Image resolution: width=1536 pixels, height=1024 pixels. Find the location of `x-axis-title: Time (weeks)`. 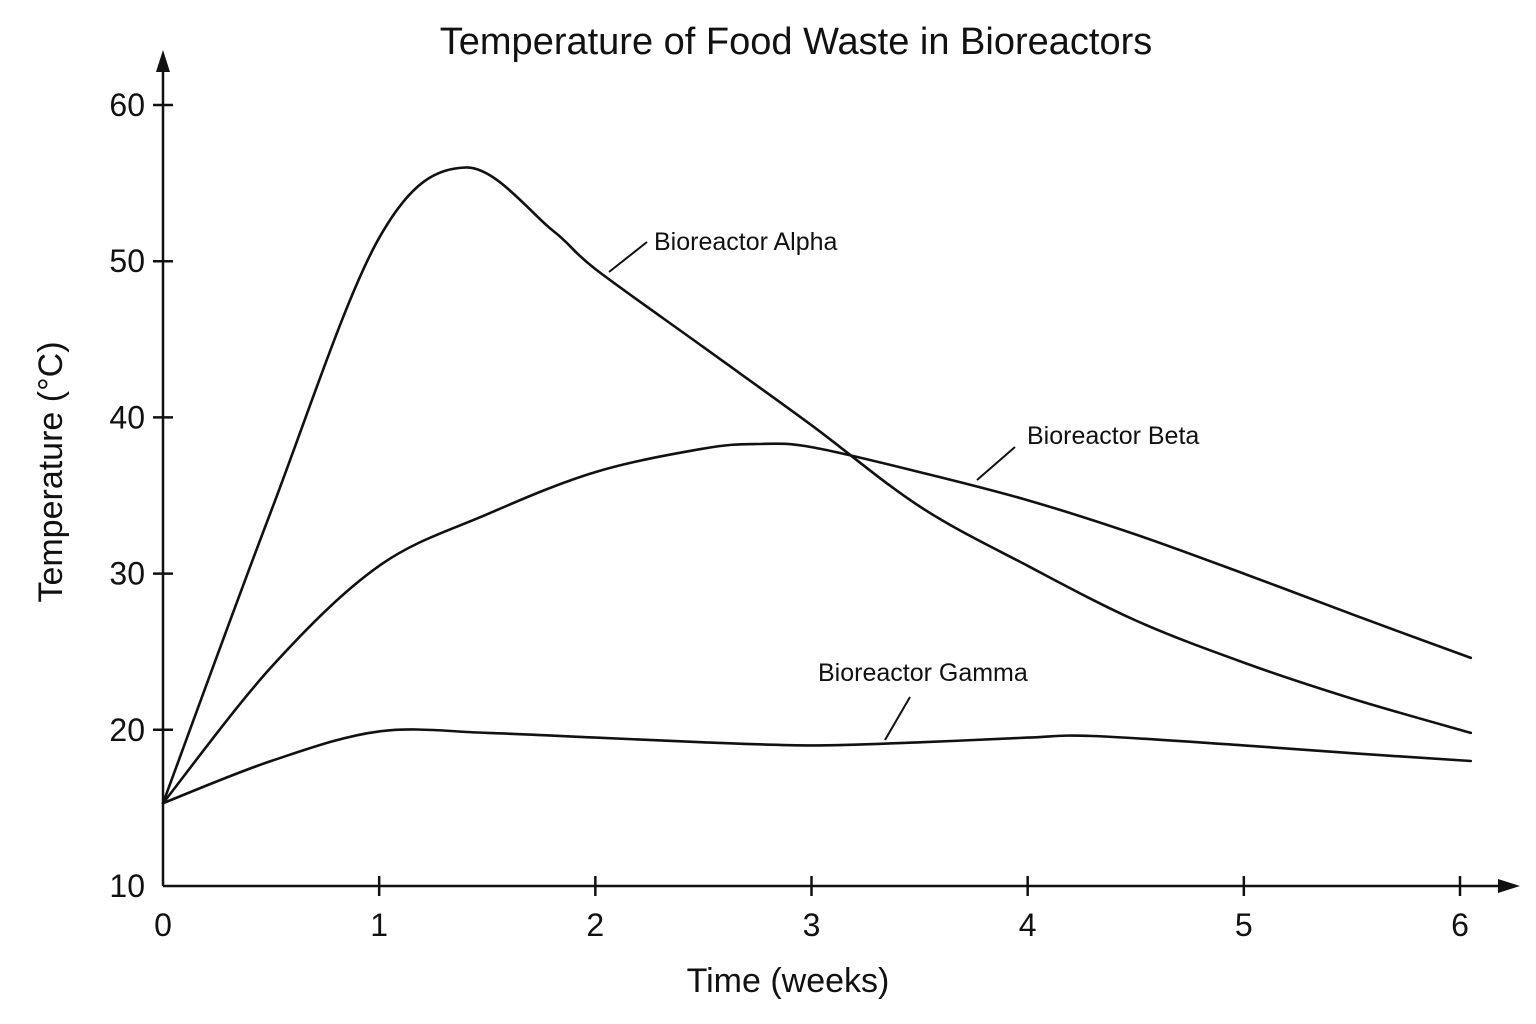

x-axis-title: Time (weeks) is located at coordinates (788, 981).